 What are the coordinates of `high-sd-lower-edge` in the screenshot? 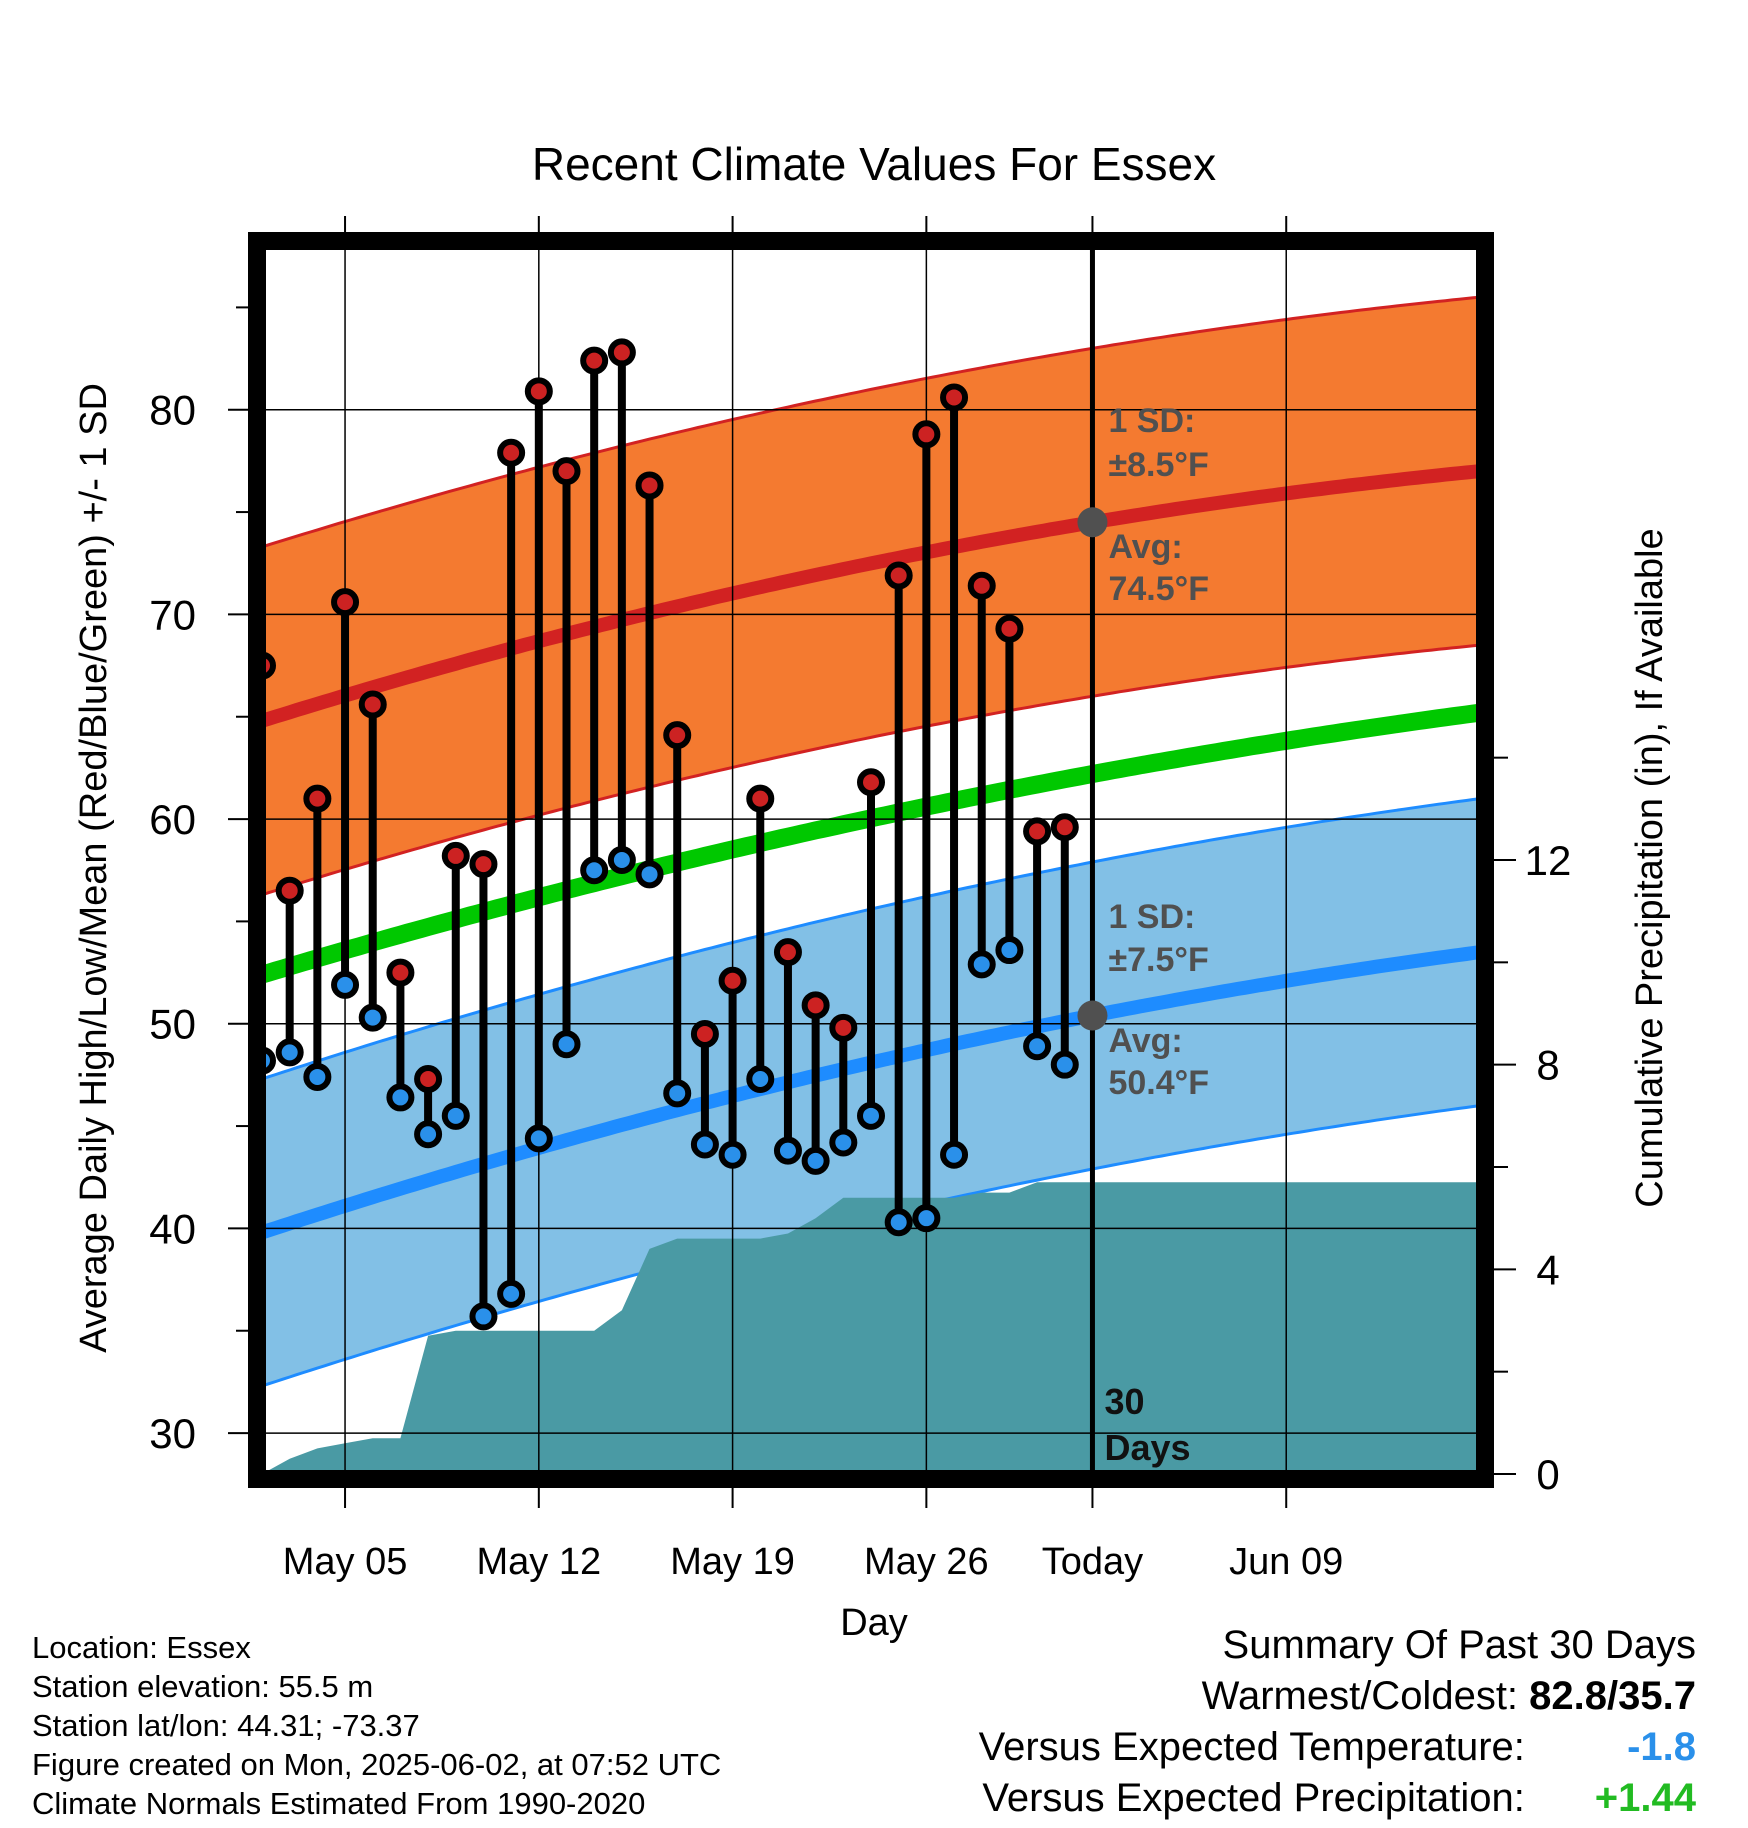 It's located at (871, 770).